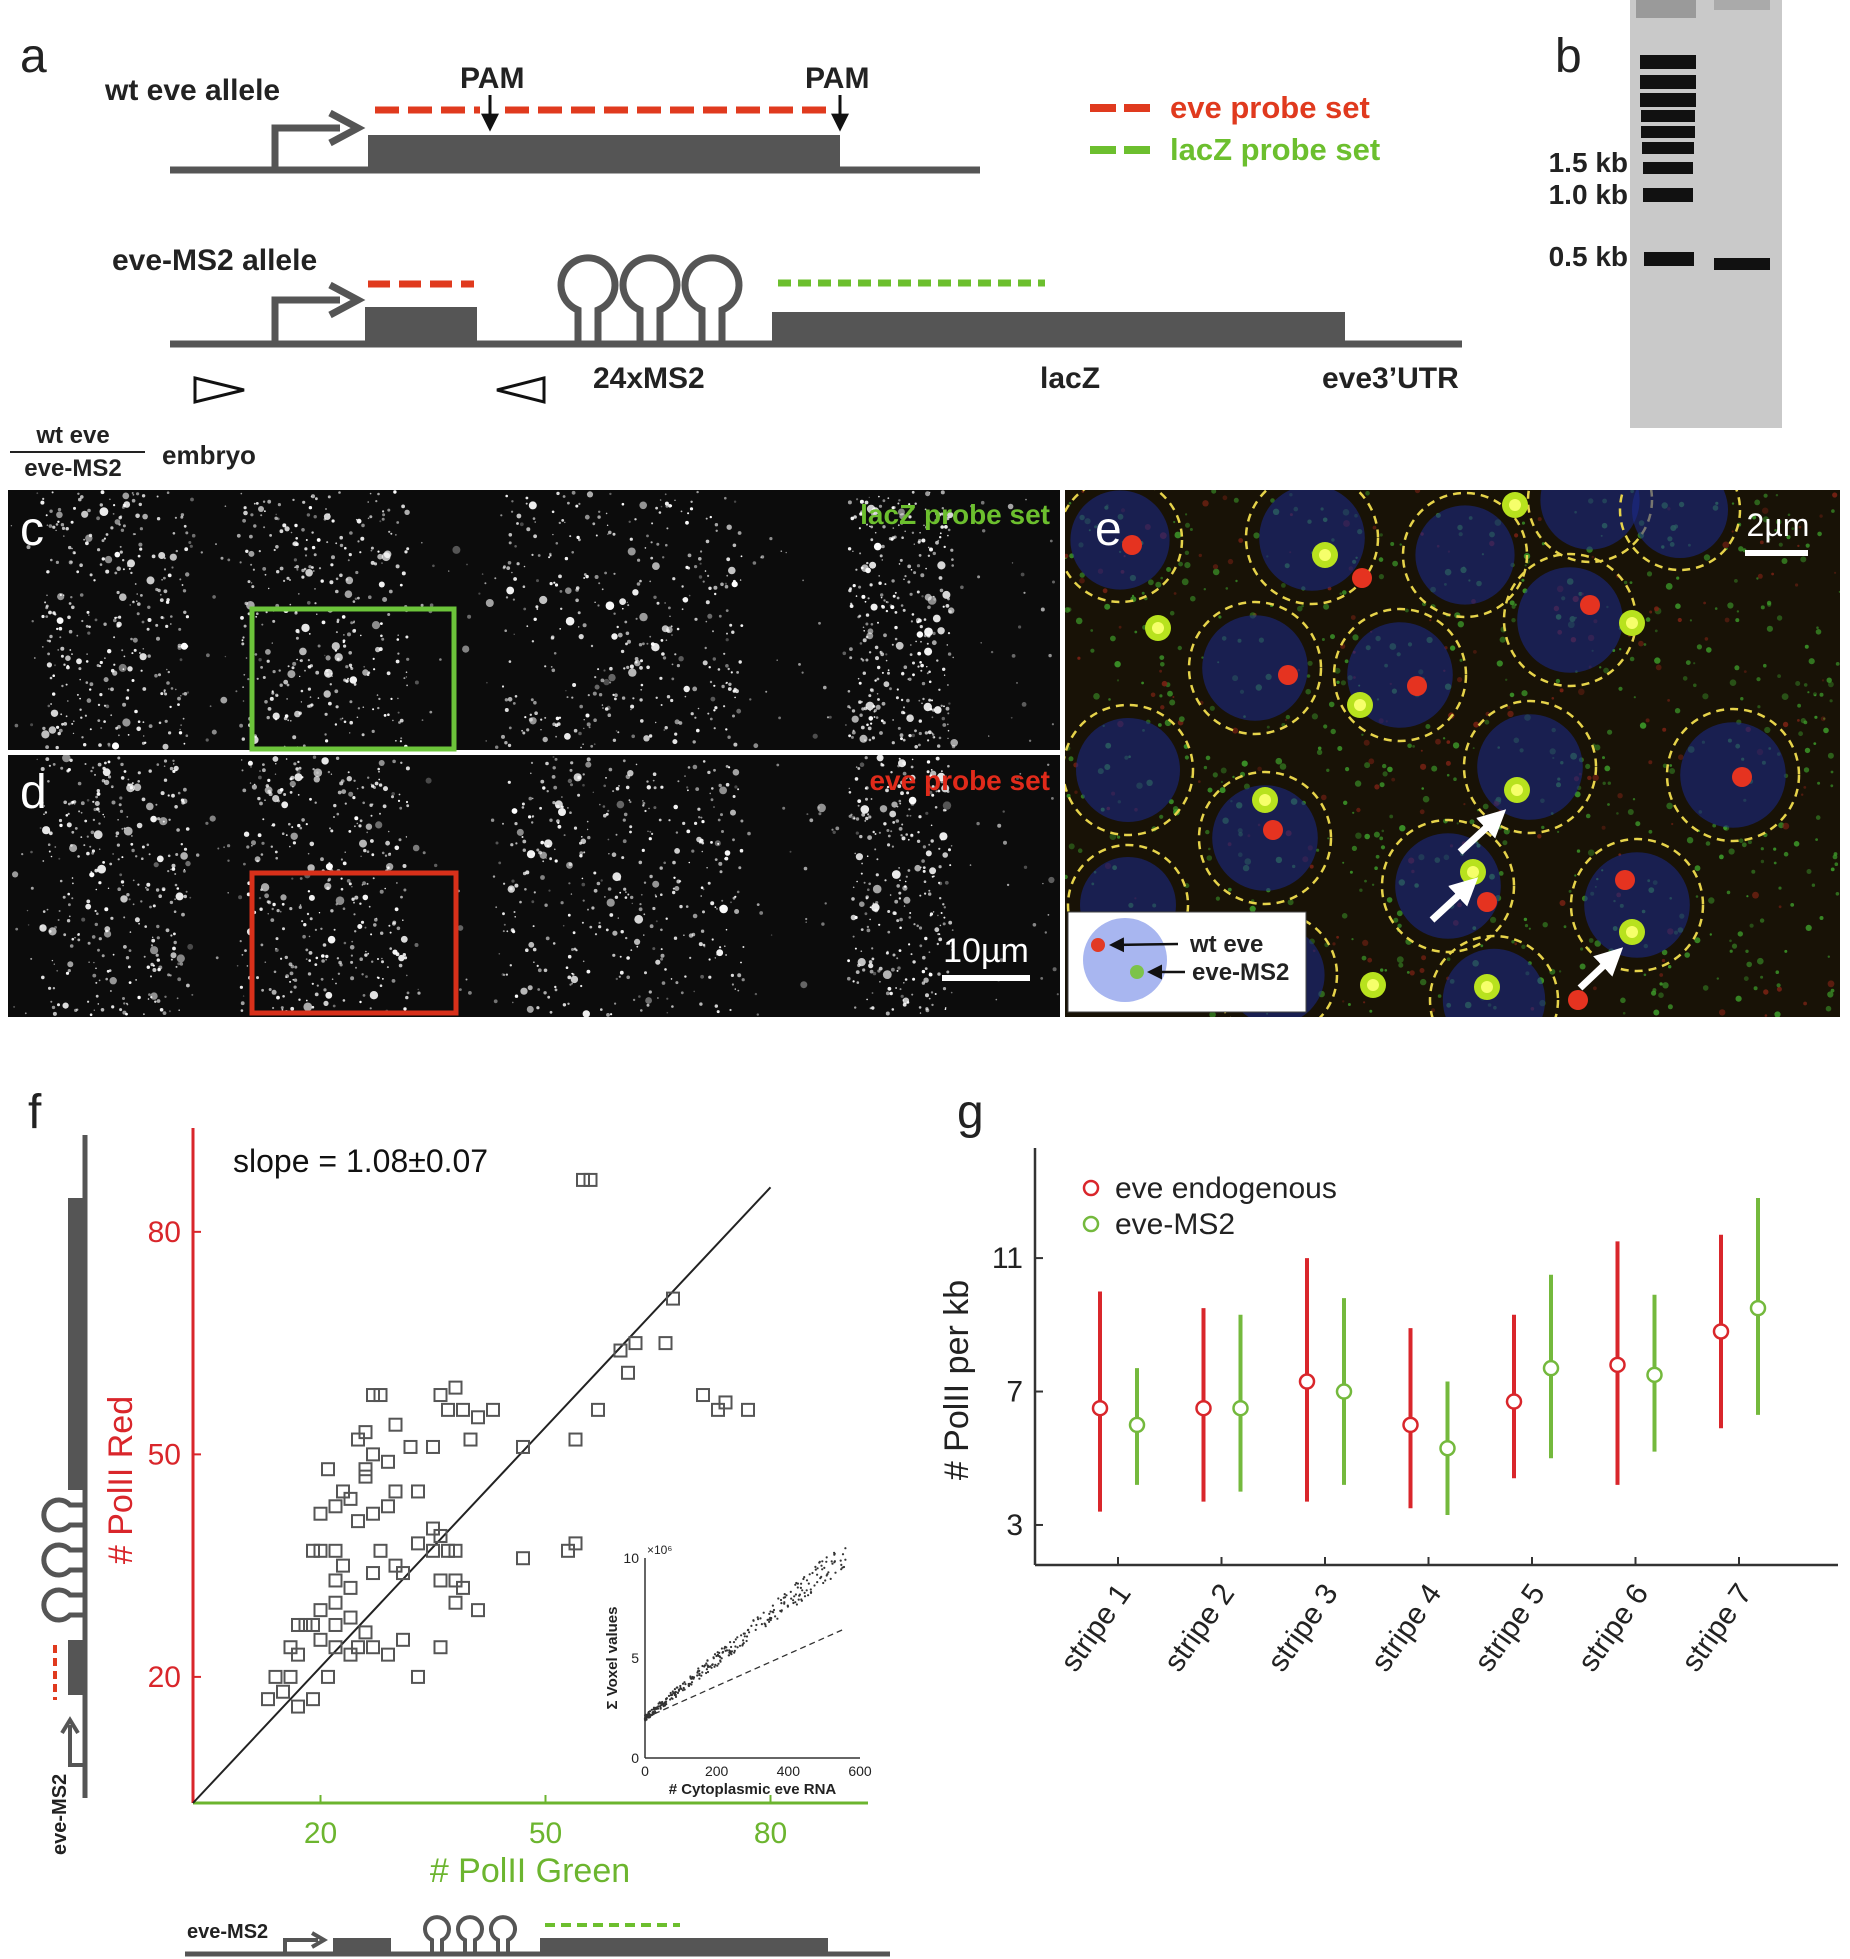  I want to click on g-mean-marker, so click(1758, 1308).